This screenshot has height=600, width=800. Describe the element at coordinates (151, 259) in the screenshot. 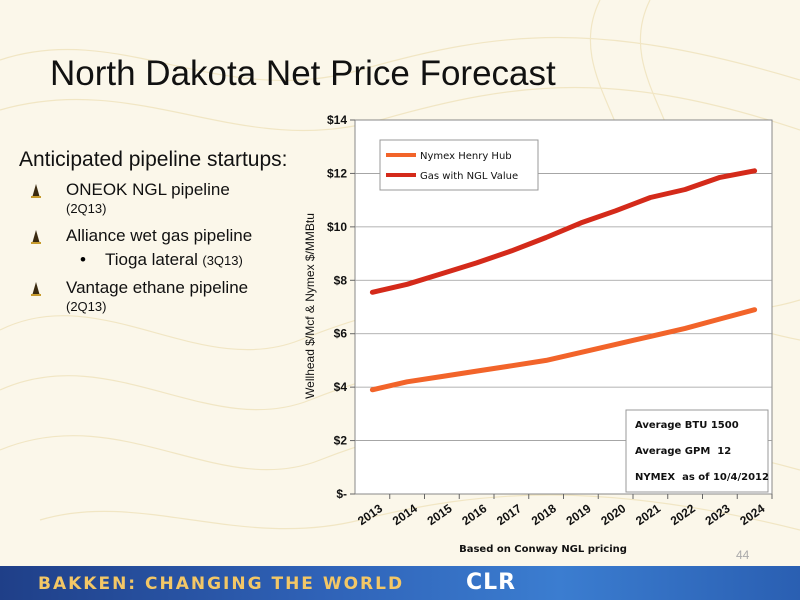

I see `bullet-main-text: Tioga lateral` at that location.